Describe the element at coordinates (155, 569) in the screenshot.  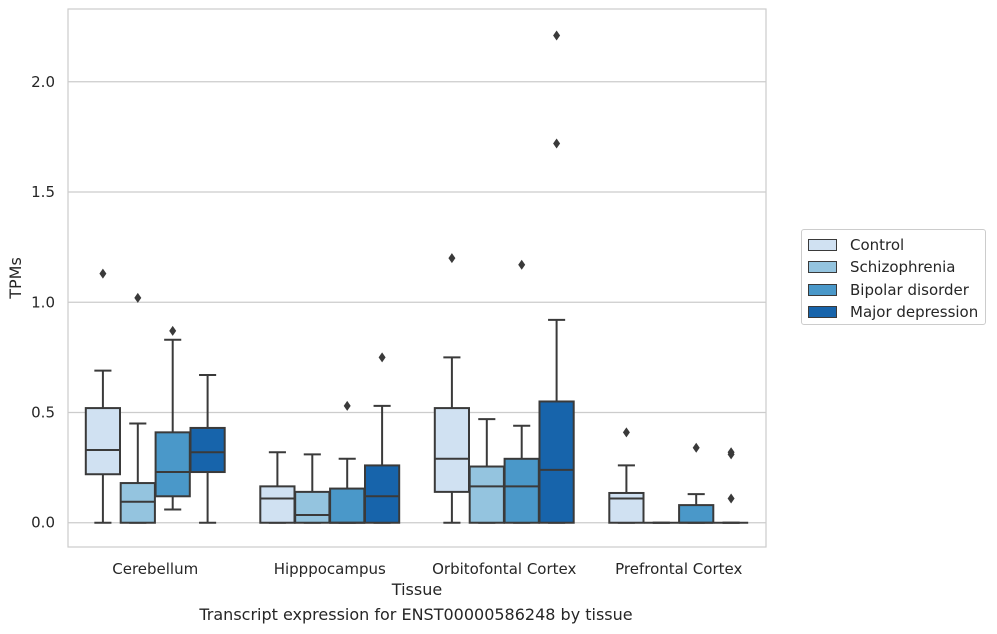
I see `x-tick-label: Cerebellum` at that location.